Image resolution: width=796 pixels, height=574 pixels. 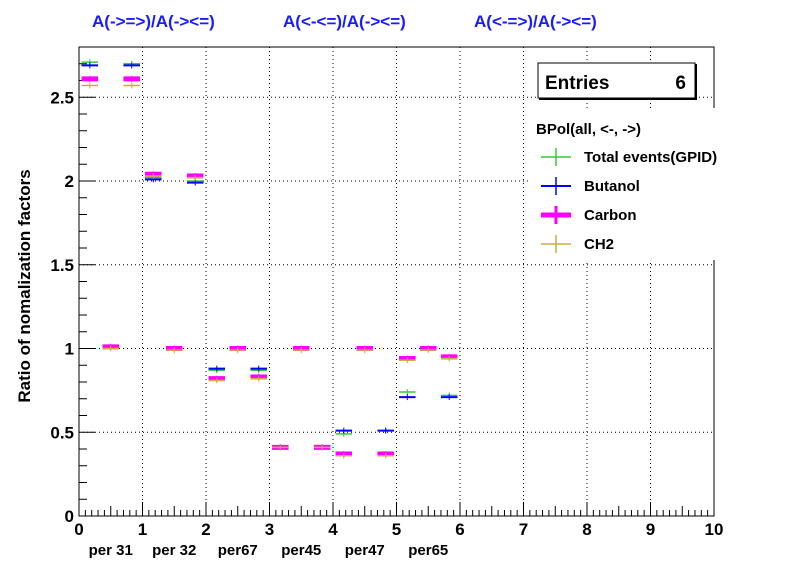 I want to click on legend-entry: Total events(GPID), so click(x=629, y=157).